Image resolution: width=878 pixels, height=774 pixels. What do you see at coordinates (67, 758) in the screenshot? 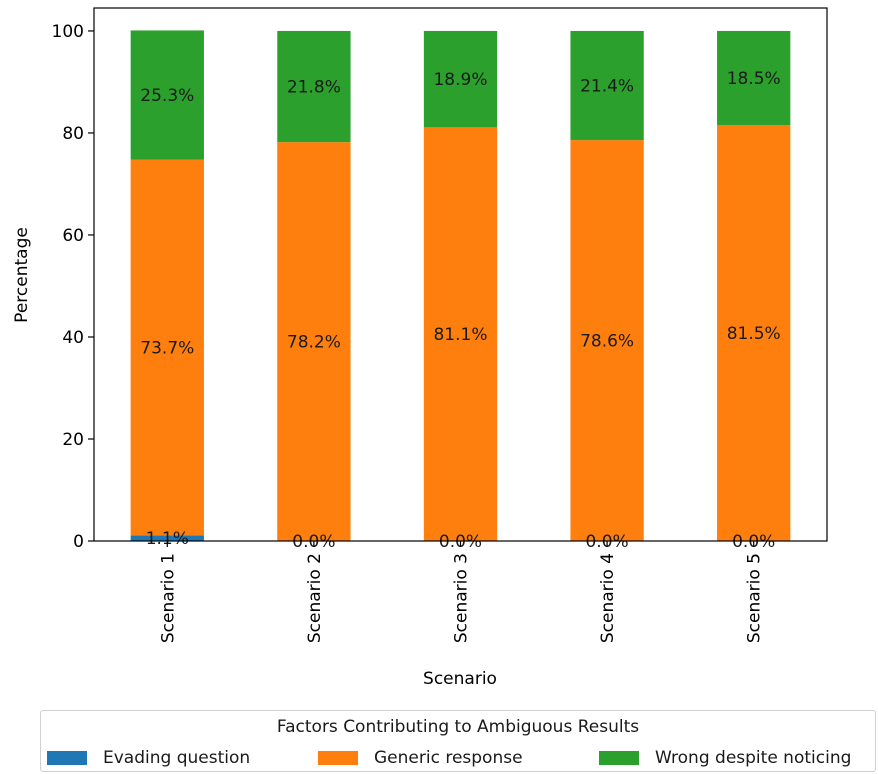
I see `legend-swatch-evading-question` at bounding box center [67, 758].